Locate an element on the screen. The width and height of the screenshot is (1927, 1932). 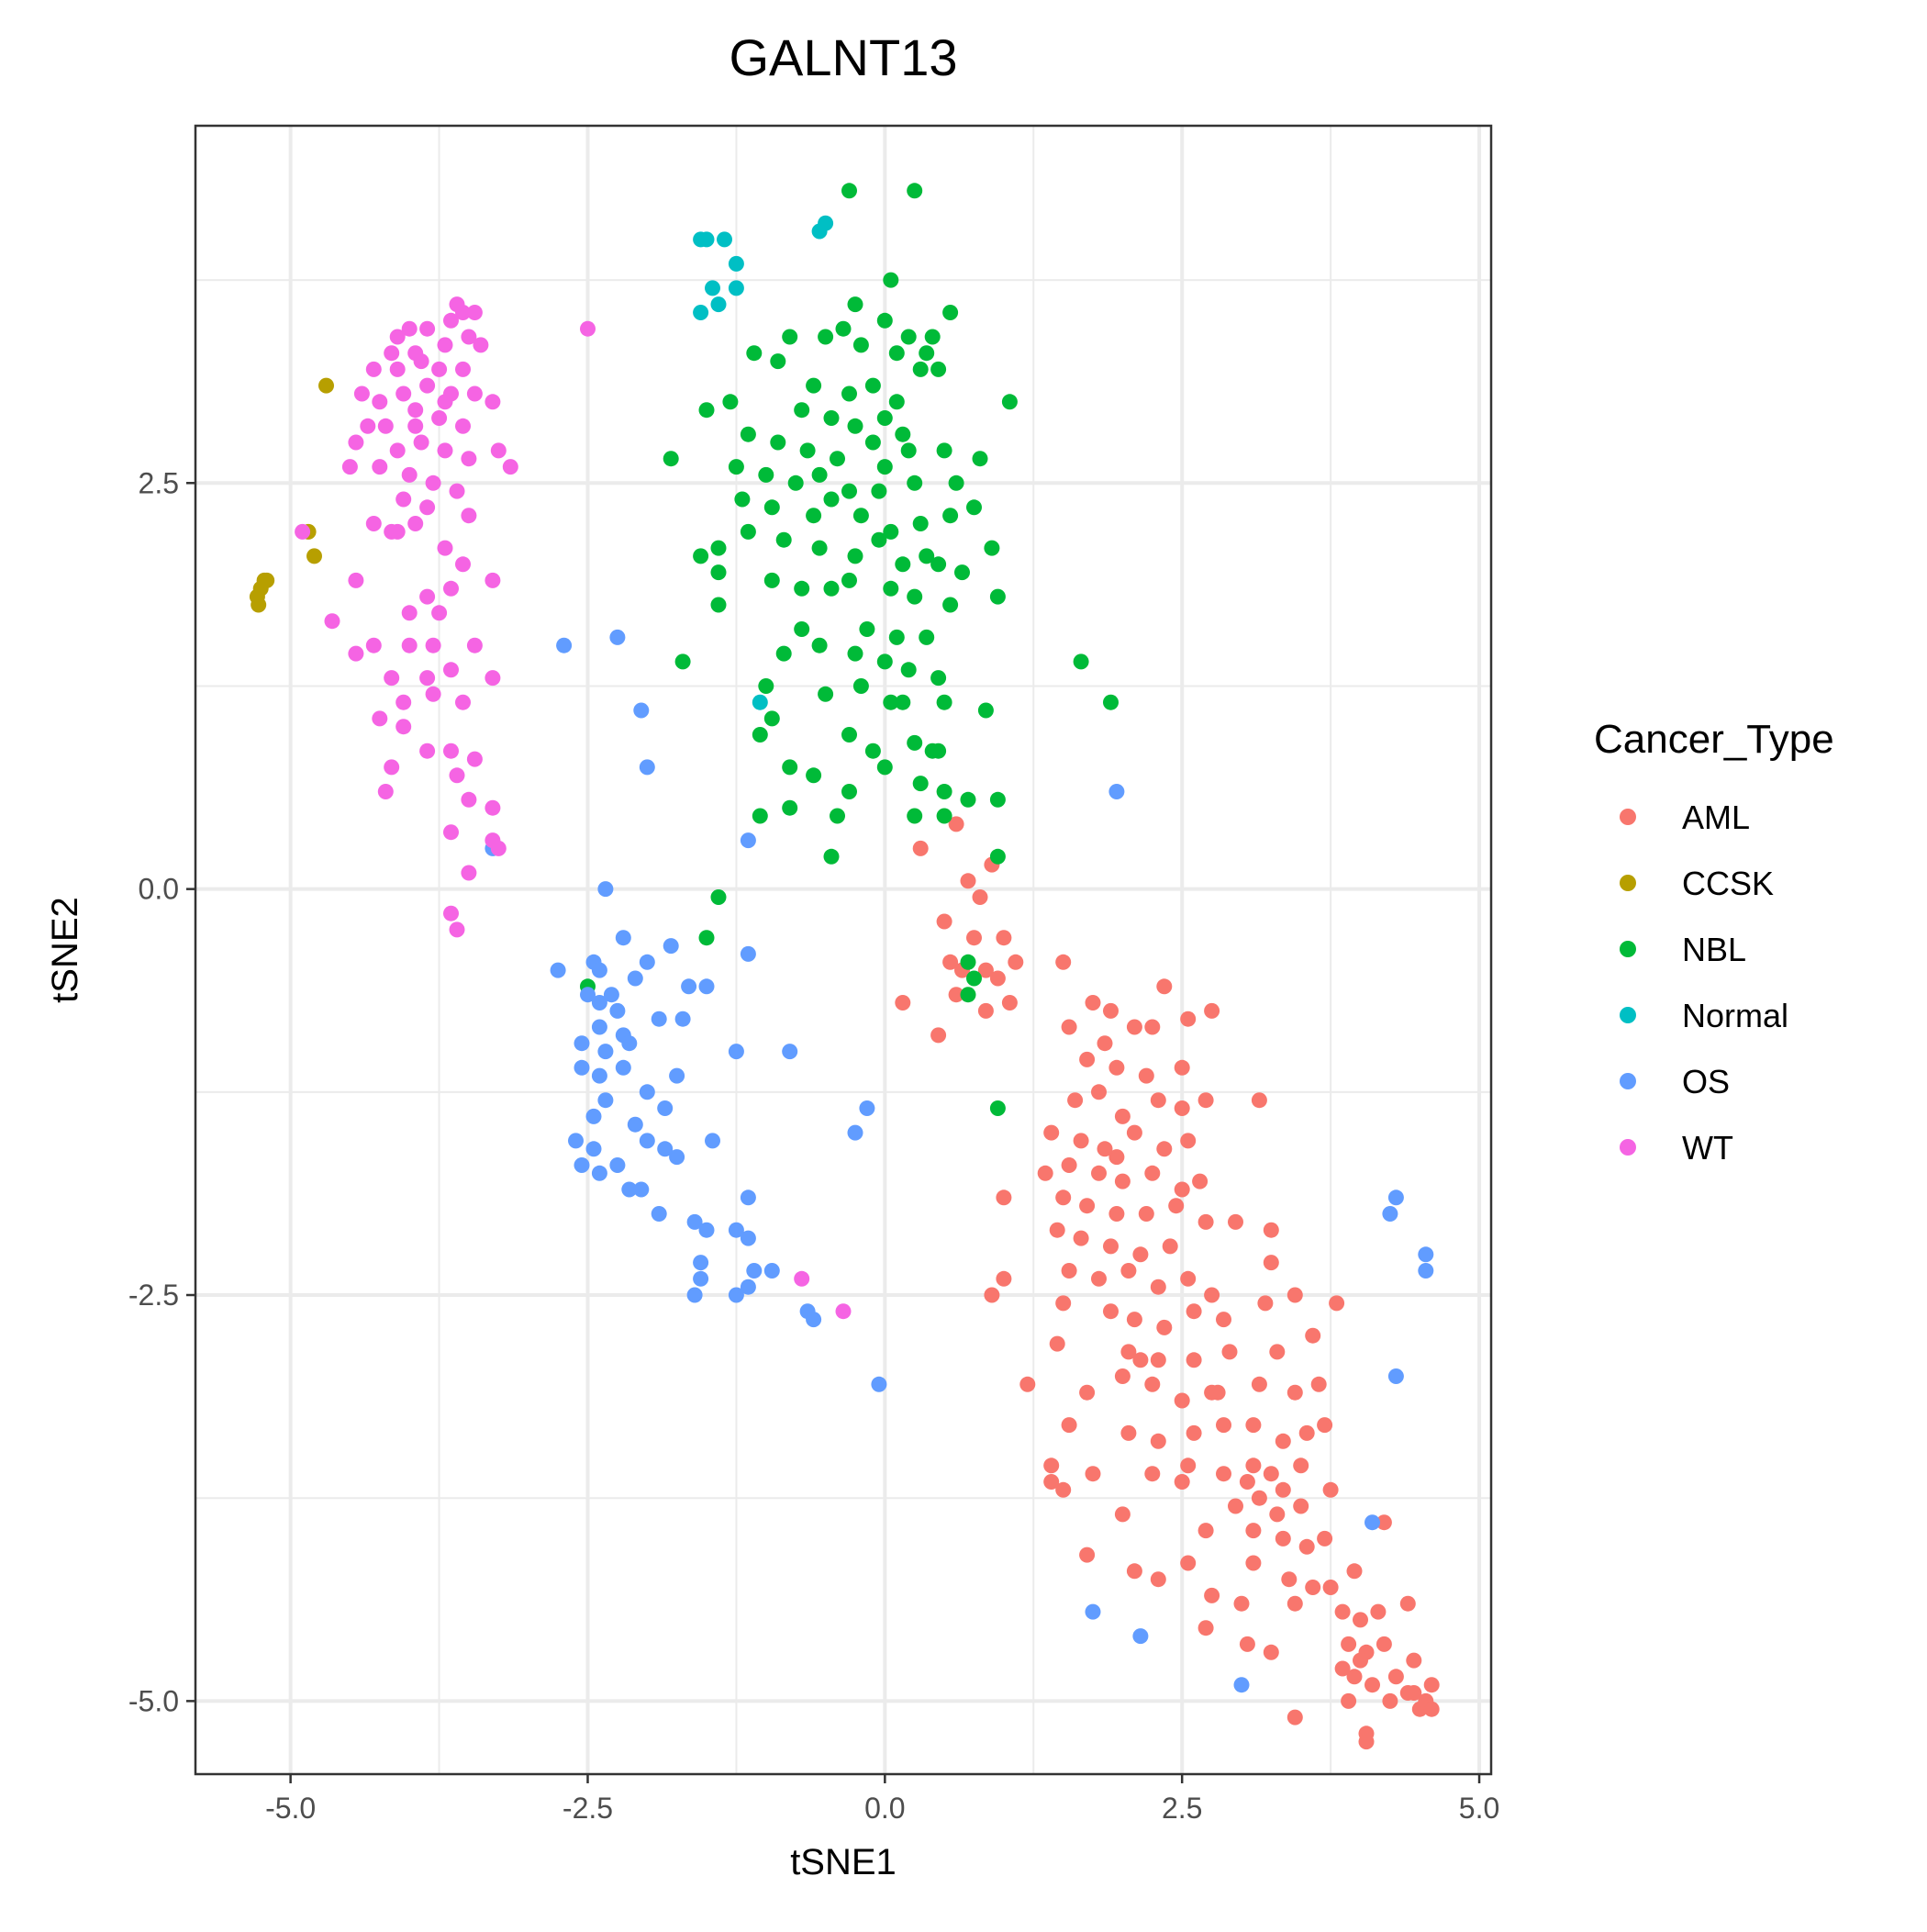
y-tick-label: -2.5 is located at coordinates (153, 1295).